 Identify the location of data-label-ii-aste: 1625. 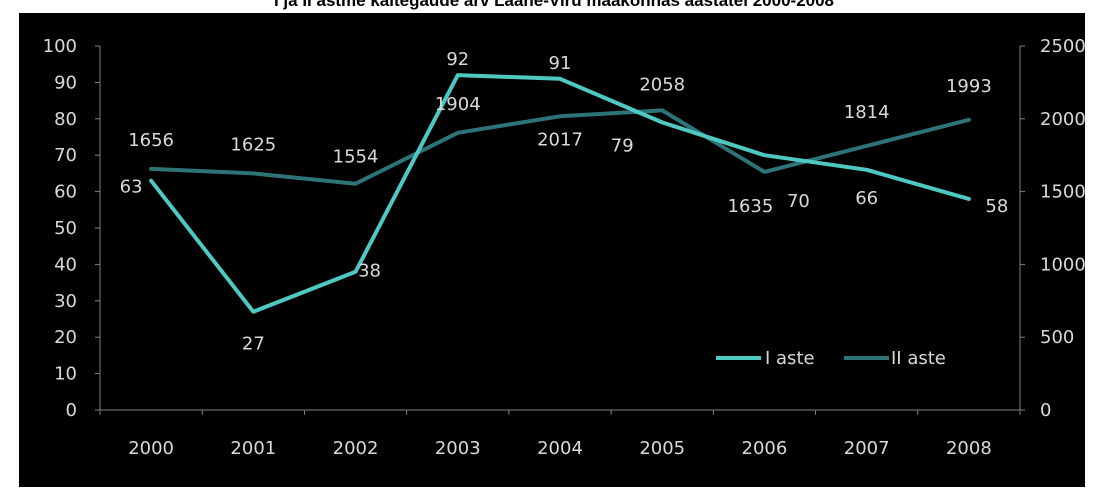
(253, 144).